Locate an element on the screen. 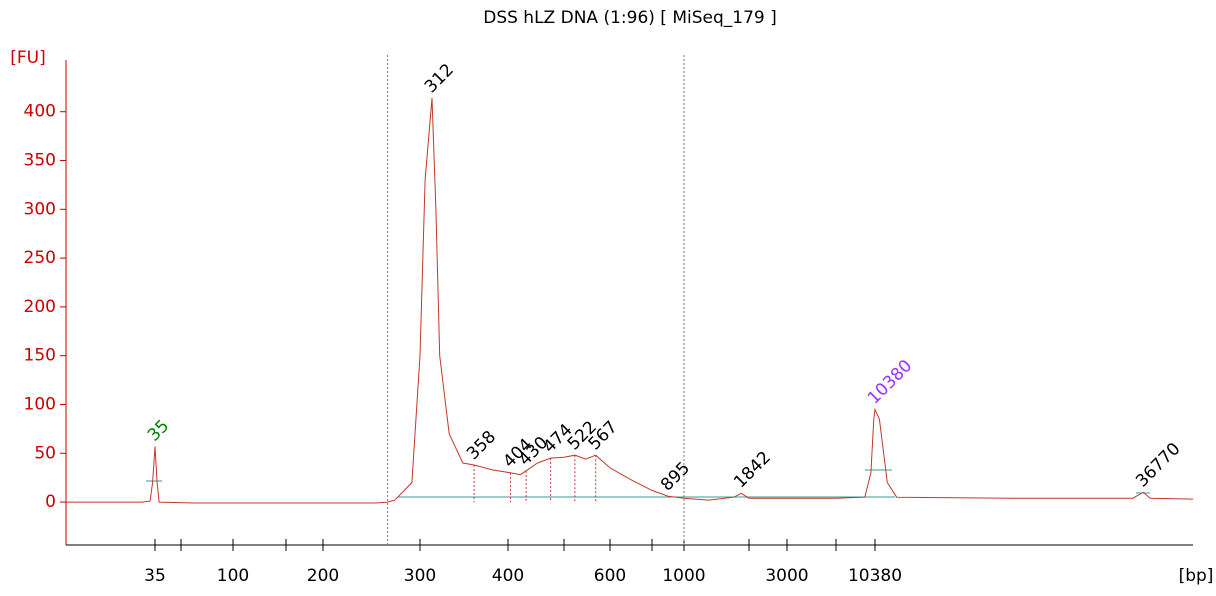 Image resolution: width=1216 pixels, height=596 pixels. y-tick-label: 200 is located at coordinates (40, 307).